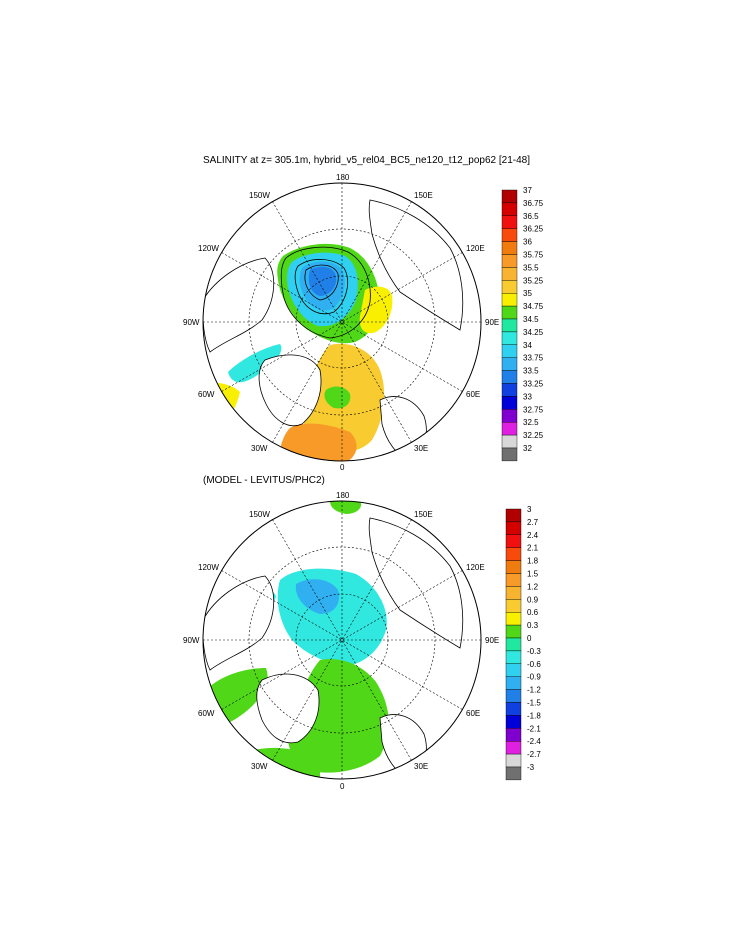 The height and width of the screenshot is (945, 733). Describe the element at coordinates (208, 248) in the screenshot. I see `top-label-120w: 120W` at that location.